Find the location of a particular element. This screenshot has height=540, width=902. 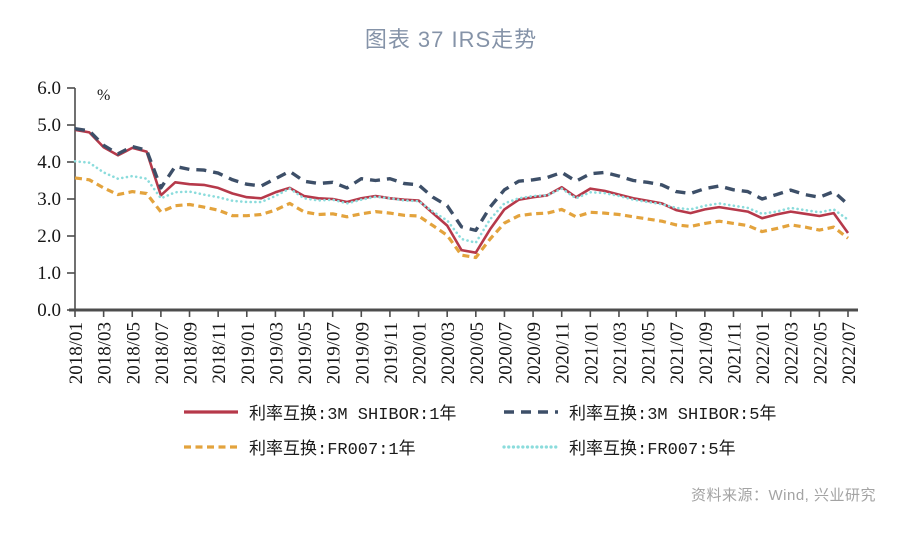

legend-item-shibor-5y: 利率互换:3M SHIBOR:5年 is located at coordinates (662, 412).